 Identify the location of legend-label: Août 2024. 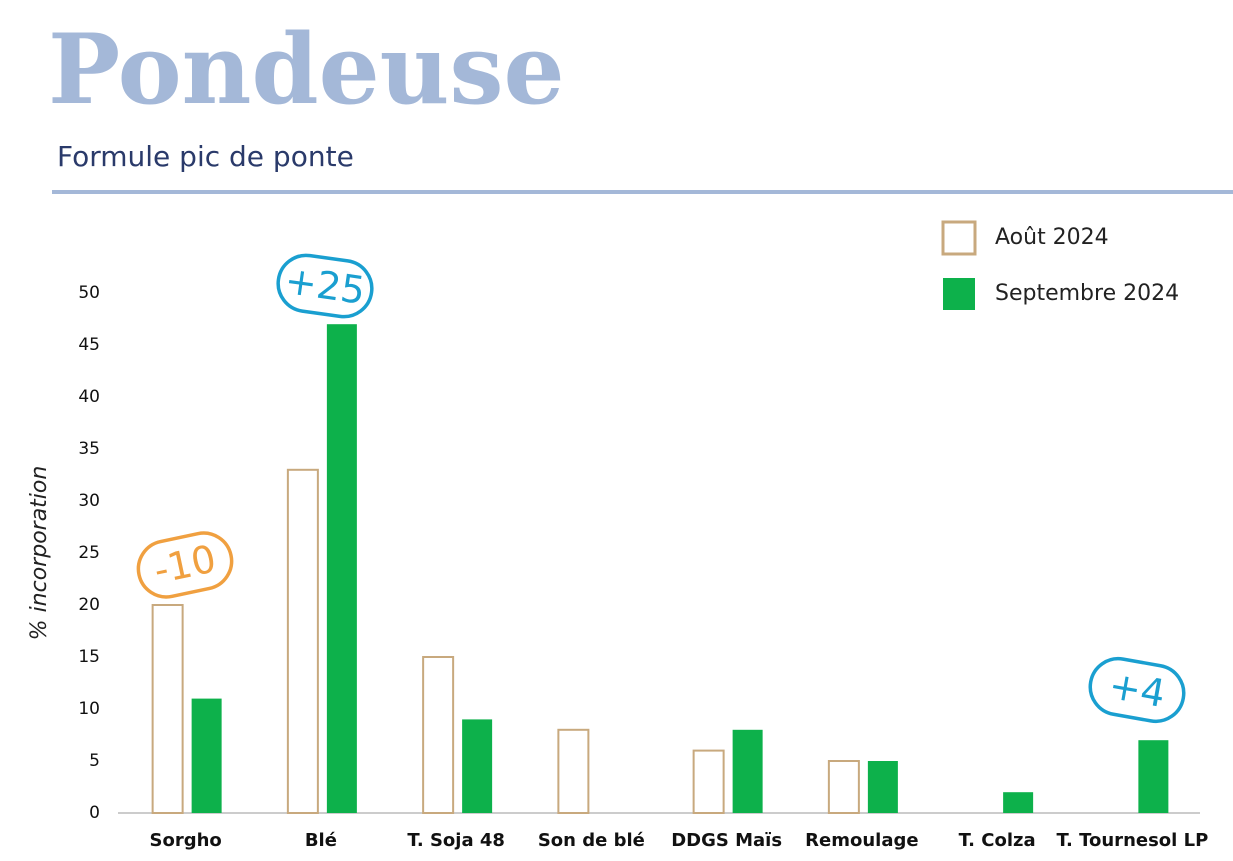
(1052, 237).